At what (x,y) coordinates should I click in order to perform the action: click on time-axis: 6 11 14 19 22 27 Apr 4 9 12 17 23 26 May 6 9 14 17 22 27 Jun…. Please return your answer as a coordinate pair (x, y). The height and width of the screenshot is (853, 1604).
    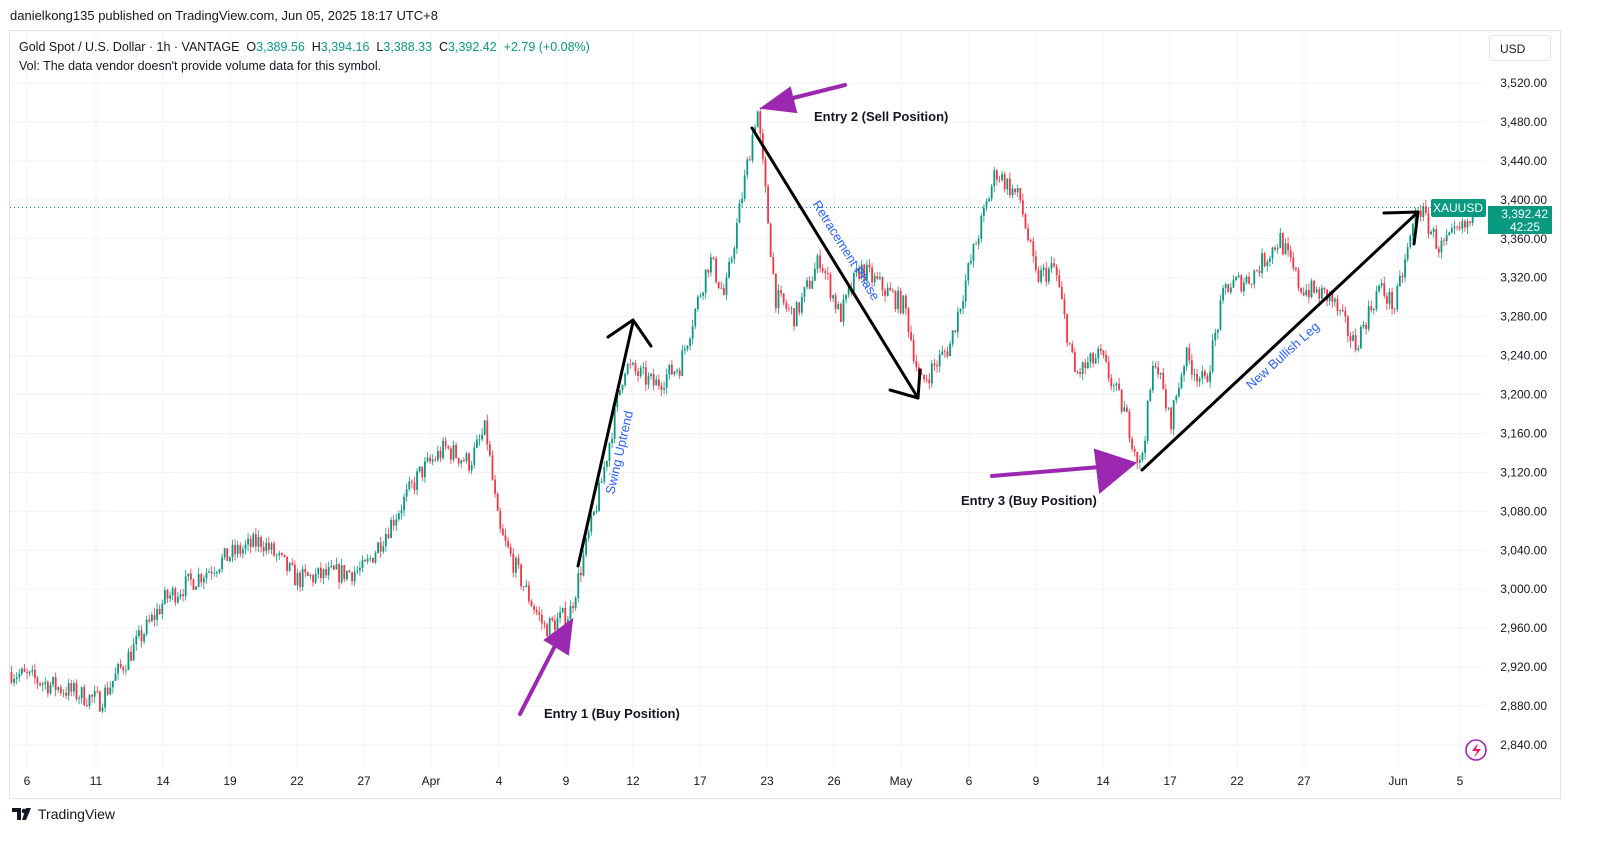
    Looking at the image, I should click on (744, 781).